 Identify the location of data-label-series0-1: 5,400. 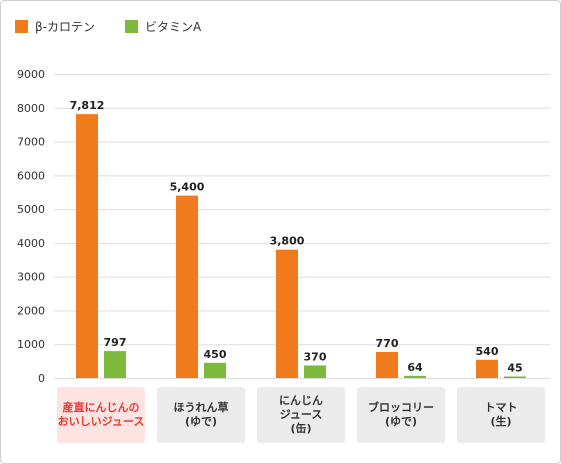
(187, 187).